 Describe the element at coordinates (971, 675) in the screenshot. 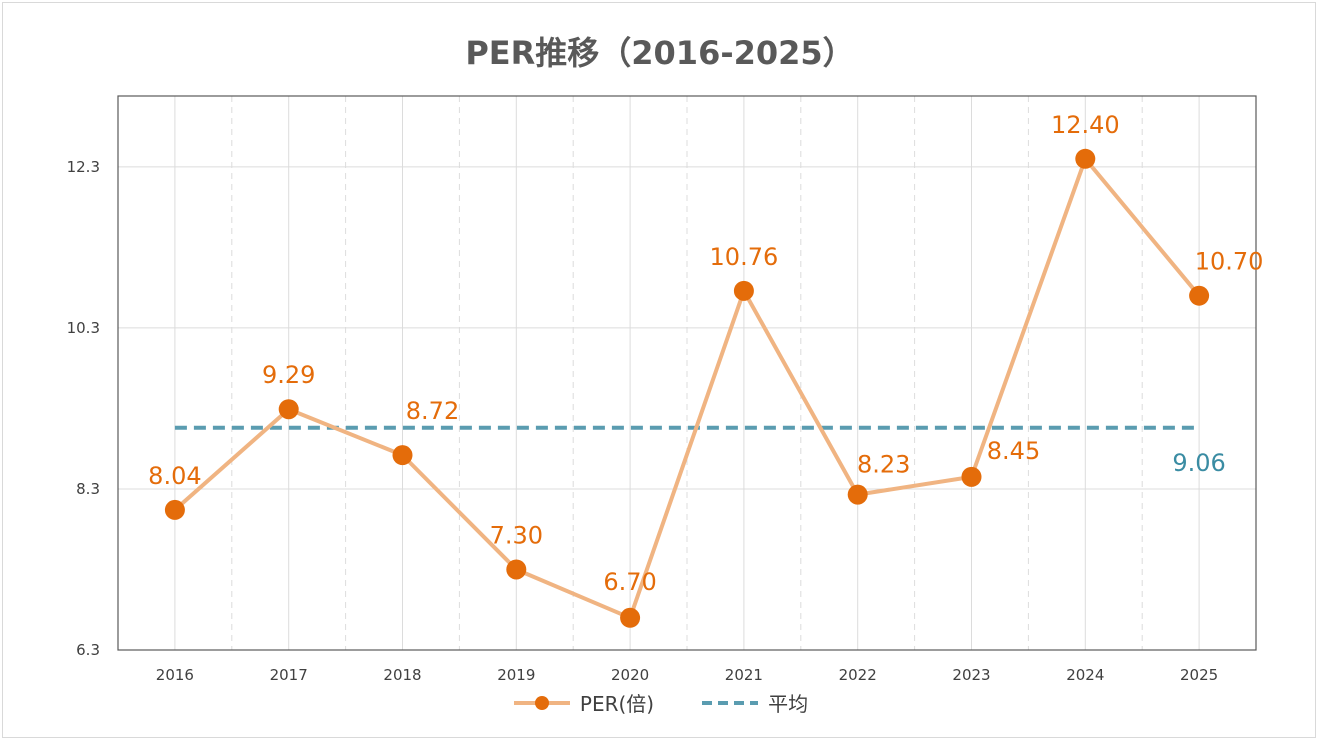

I see `x-tick-label: 2023` at that location.